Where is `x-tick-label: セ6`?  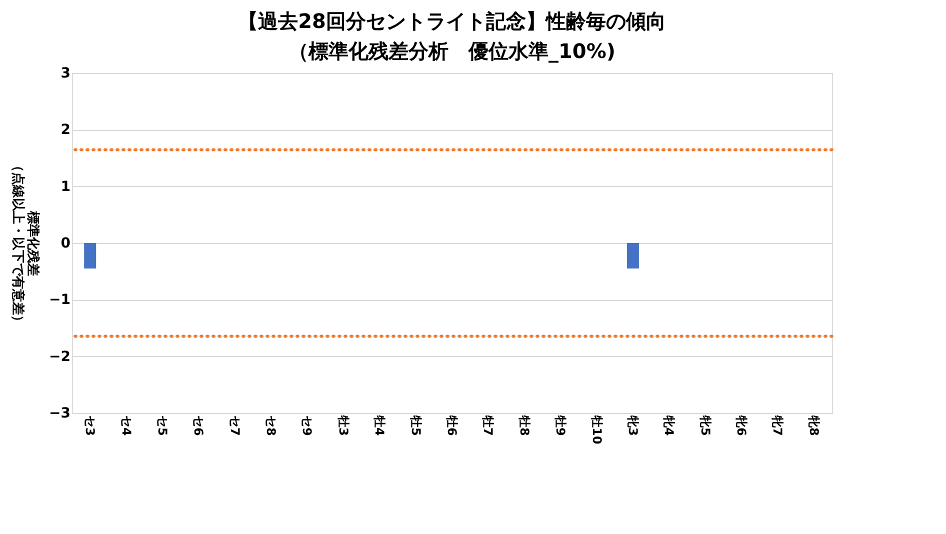
x-tick-label: セ6 is located at coordinates (199, 426).